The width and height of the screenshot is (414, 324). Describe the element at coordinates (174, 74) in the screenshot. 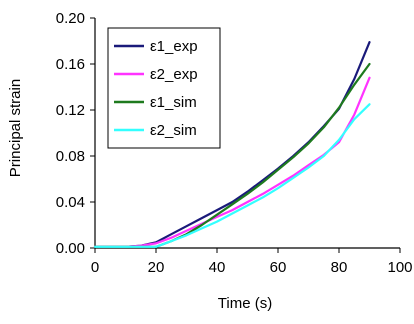

I see `legend-label: ε2_exp` at that location.